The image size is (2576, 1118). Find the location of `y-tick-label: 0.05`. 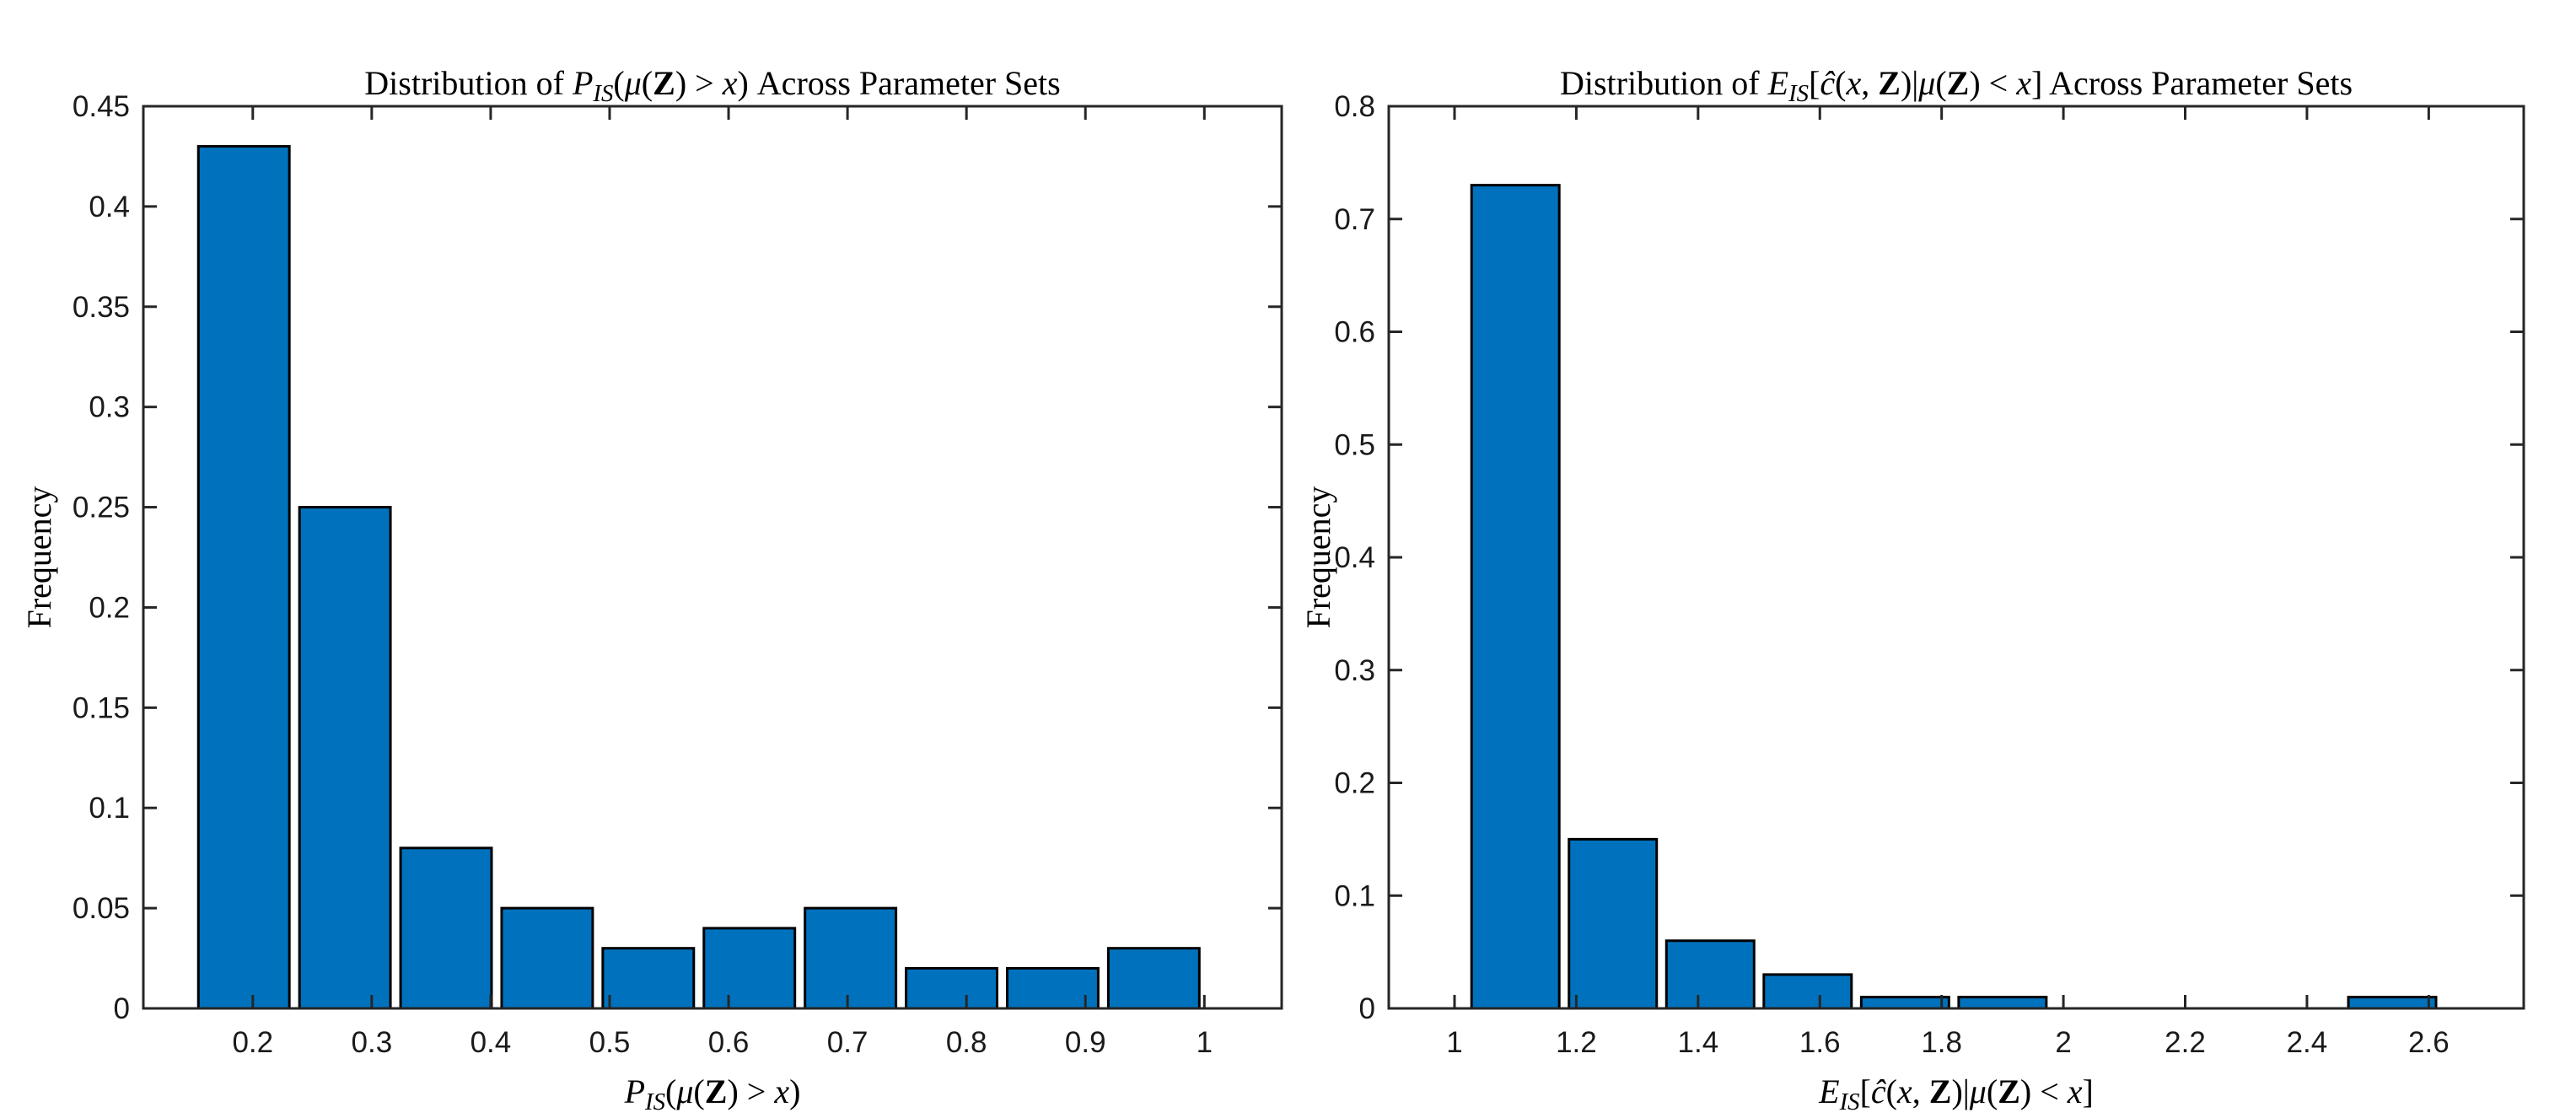

y-tick-label: 0.05 is located at coordinates (101, 908).